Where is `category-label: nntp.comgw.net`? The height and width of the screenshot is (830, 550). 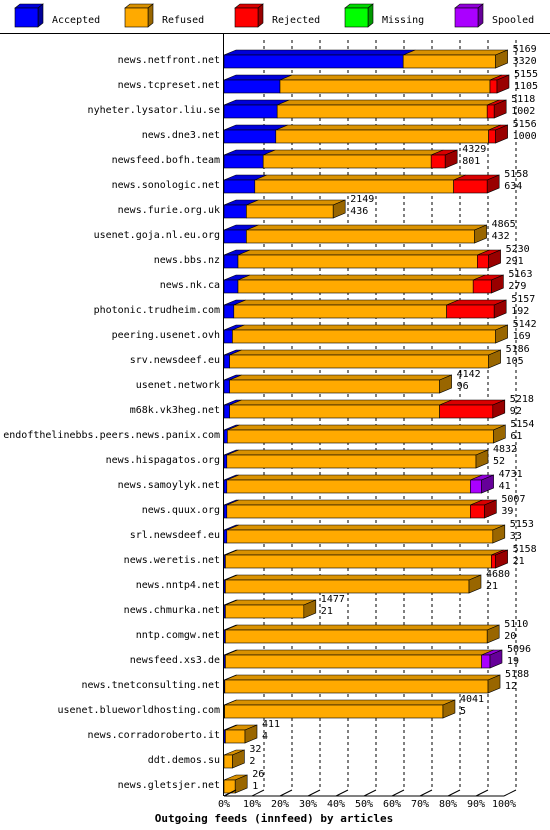
category-label: nntp.comgw.net is located at coordinates (178, 635).